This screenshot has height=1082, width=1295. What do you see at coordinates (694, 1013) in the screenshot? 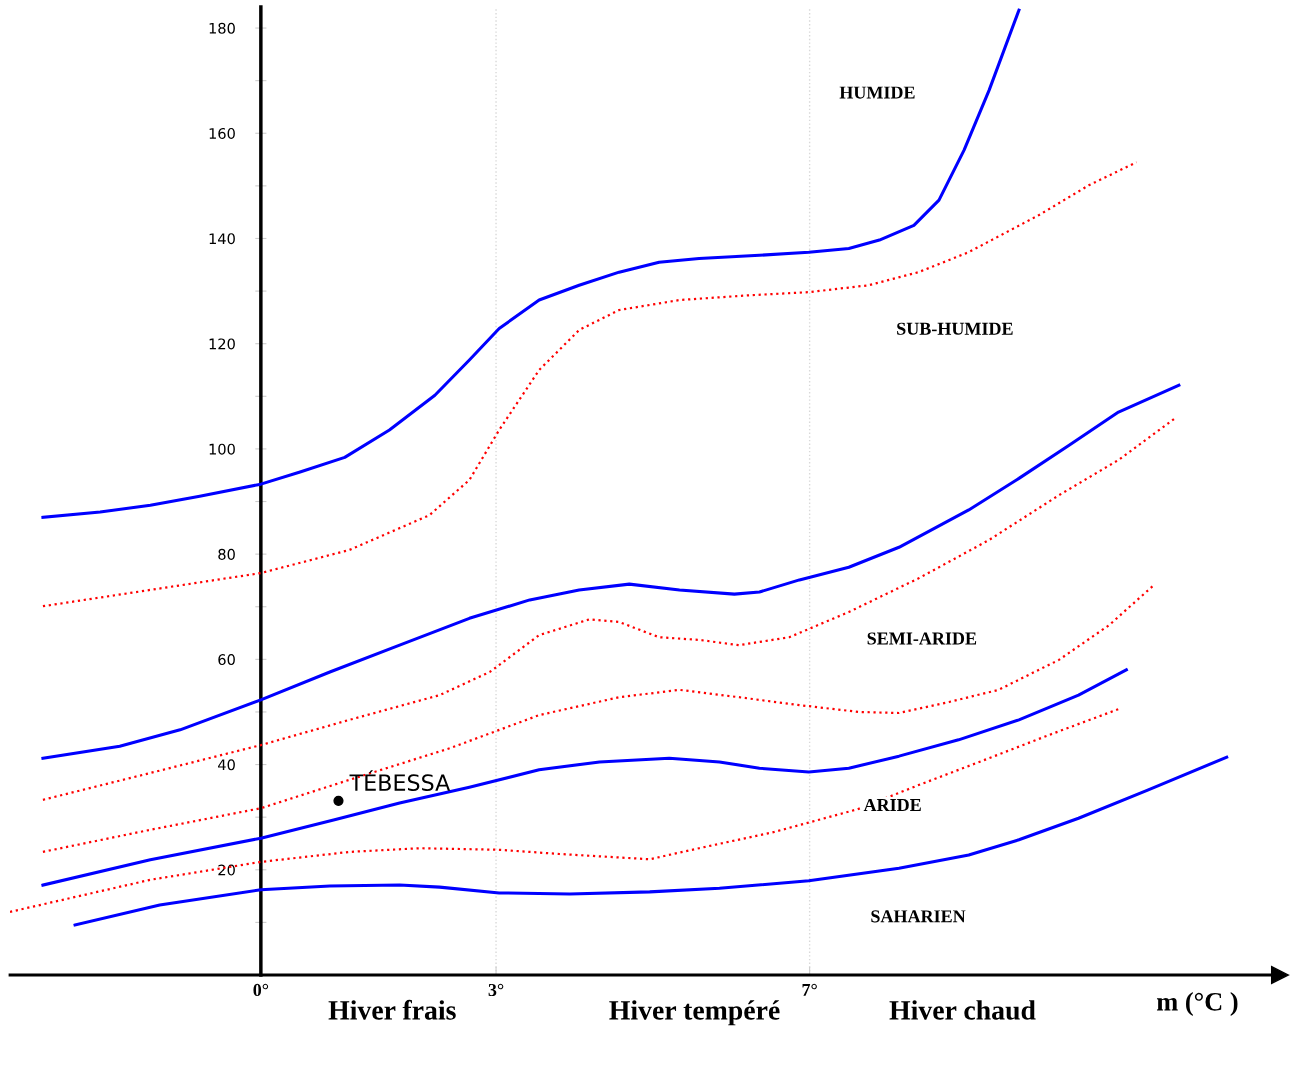
I see `text: Hiver tempéré` at bounding box center [694, 1013].